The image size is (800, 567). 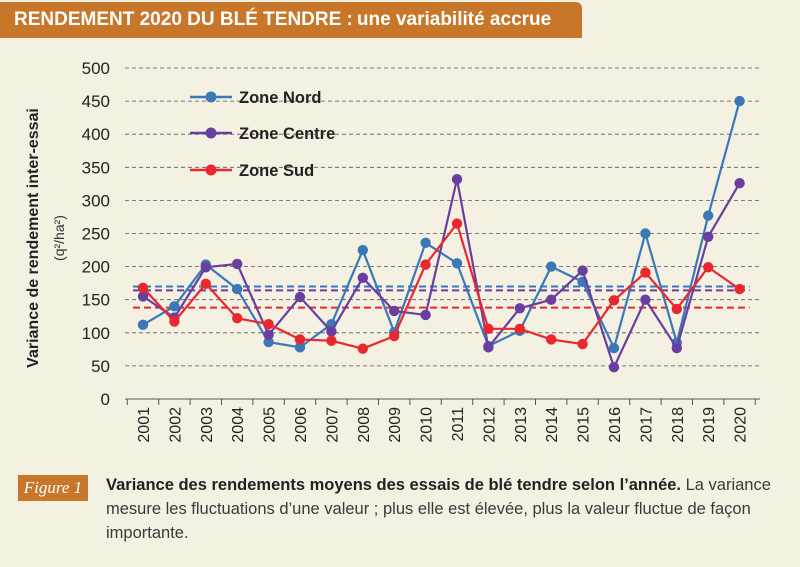 I want to click on x-tick-label: 2012, so click(x=489, y=425).